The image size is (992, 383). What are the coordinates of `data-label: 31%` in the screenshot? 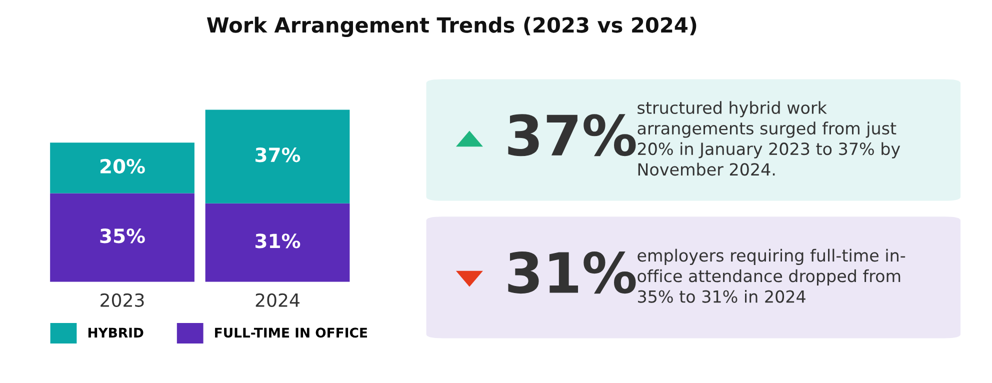 It's located at (278, 241).